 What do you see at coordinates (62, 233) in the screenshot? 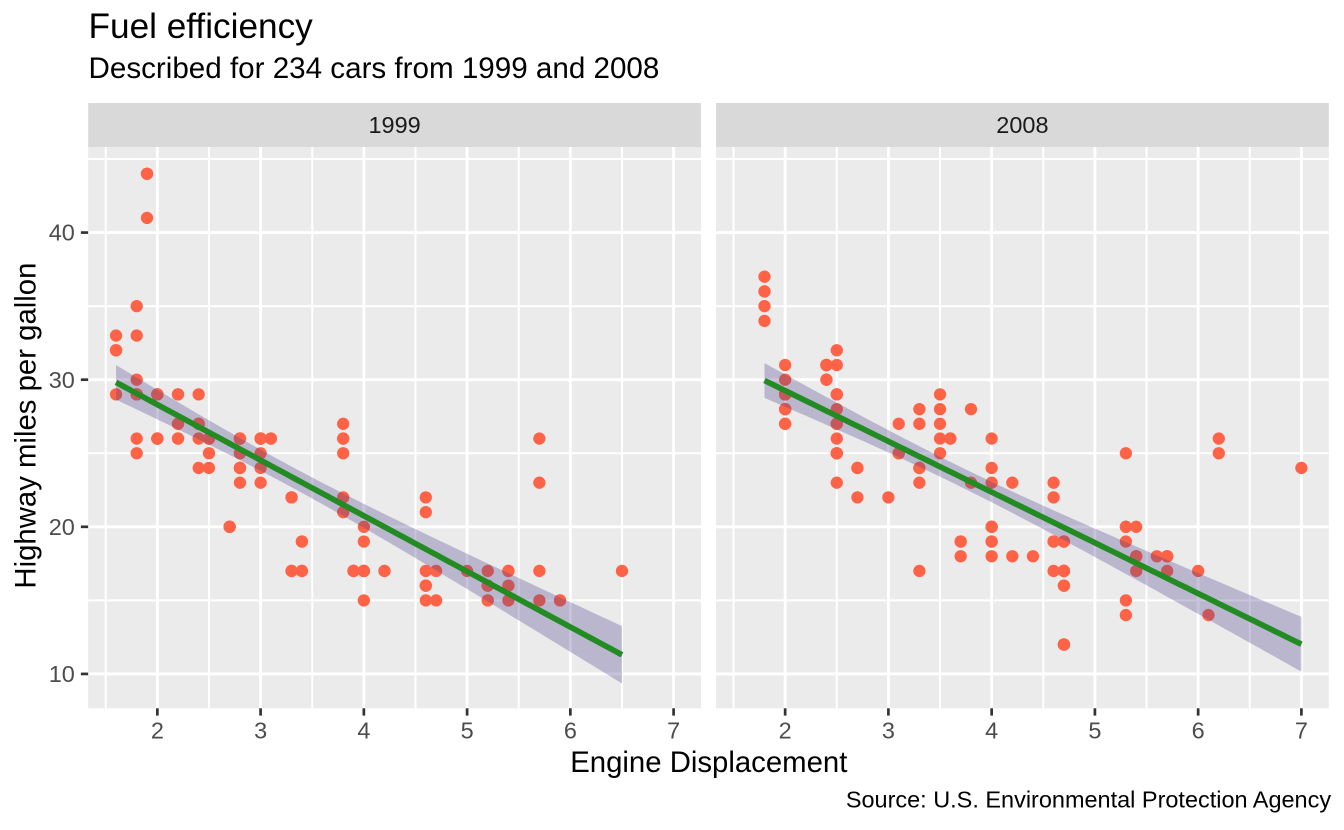
I see `svg-text: 40` at bounding box center [62, 233].